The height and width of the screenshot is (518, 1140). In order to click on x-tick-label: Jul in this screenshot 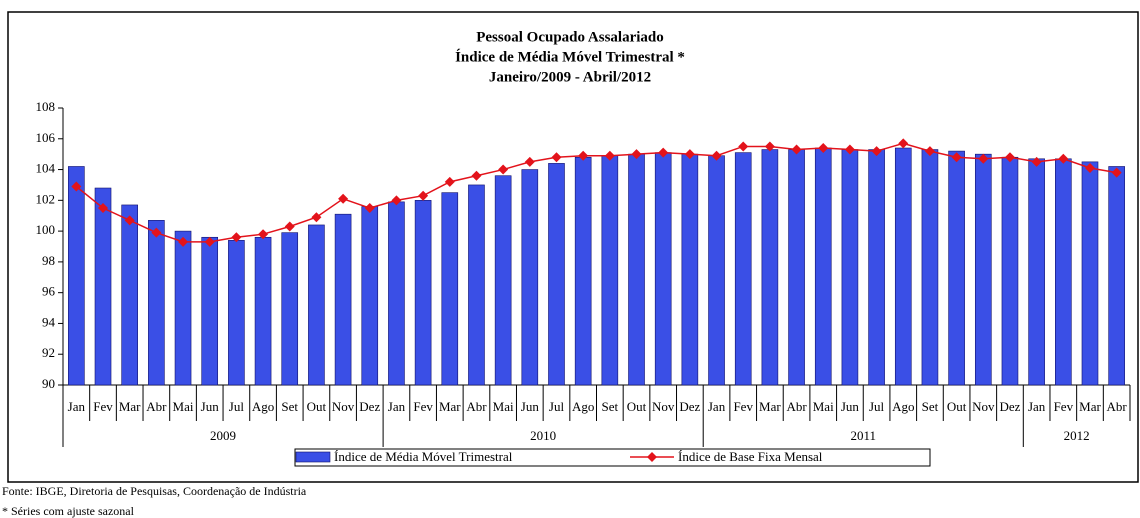, I will do `click(557, 406)`.